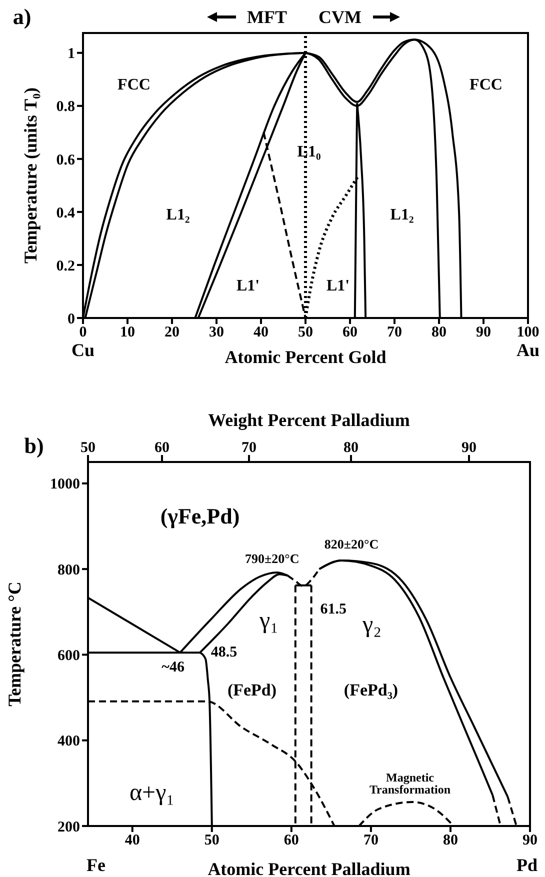 The image size is (545, 877). I want to click on text: 50, so click(88, 448).